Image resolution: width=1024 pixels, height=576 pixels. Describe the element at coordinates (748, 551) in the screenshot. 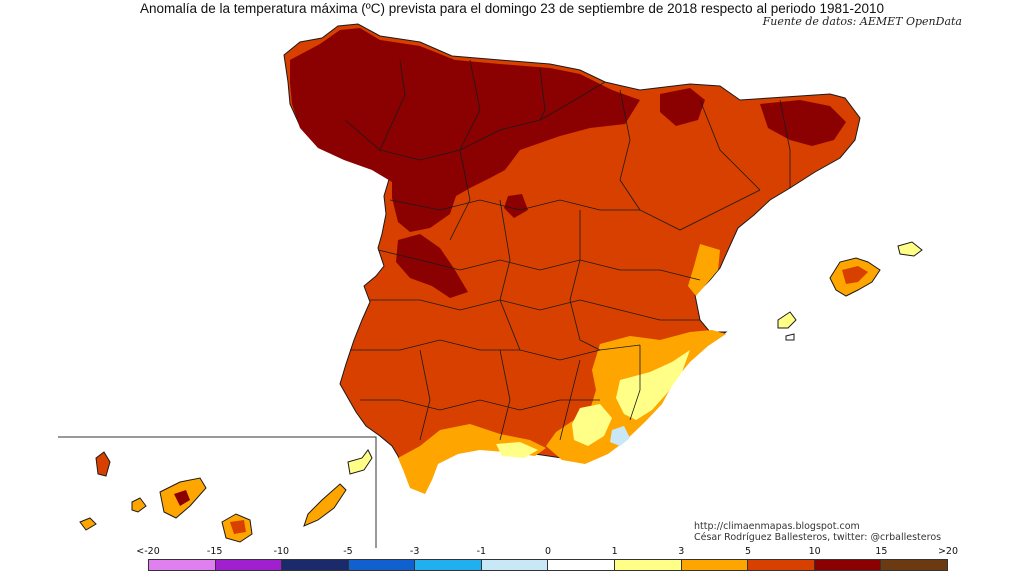

I see `legend-tick-label: 5` at that location.